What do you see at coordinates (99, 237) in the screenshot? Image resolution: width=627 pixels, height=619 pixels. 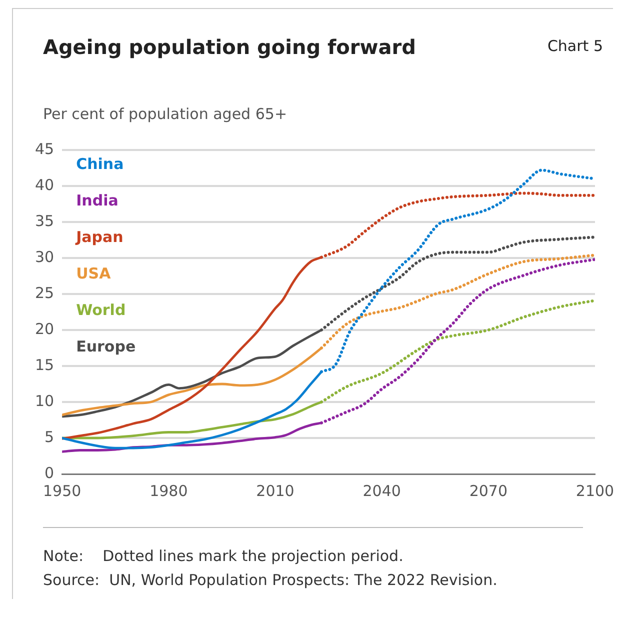 I see `text: Japan` at bounding box center [99, 237].